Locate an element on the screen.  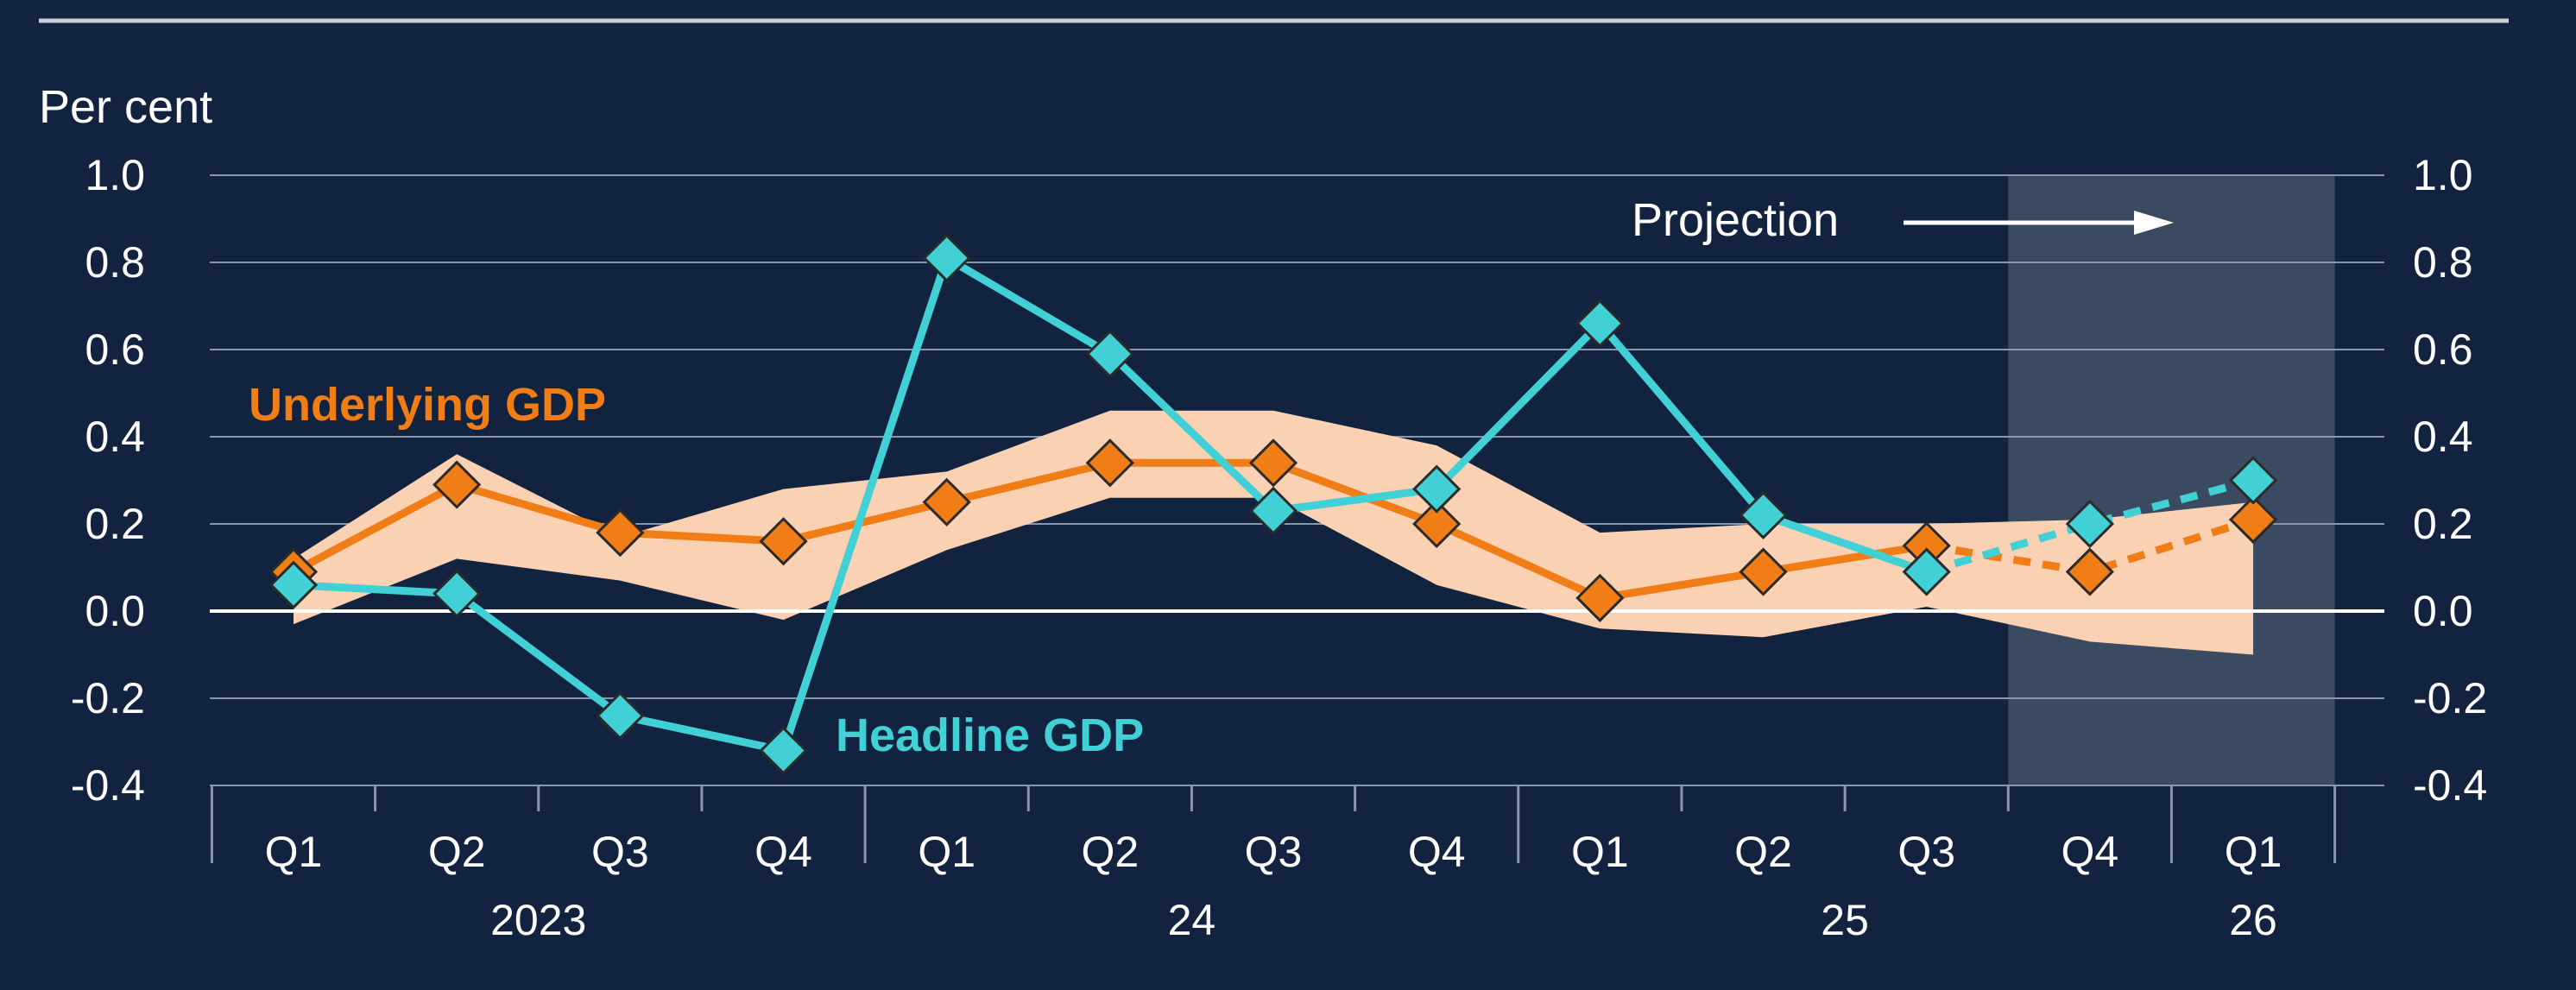
y-tick-label-right: 0.8 is located at coordinates (2443, 262).